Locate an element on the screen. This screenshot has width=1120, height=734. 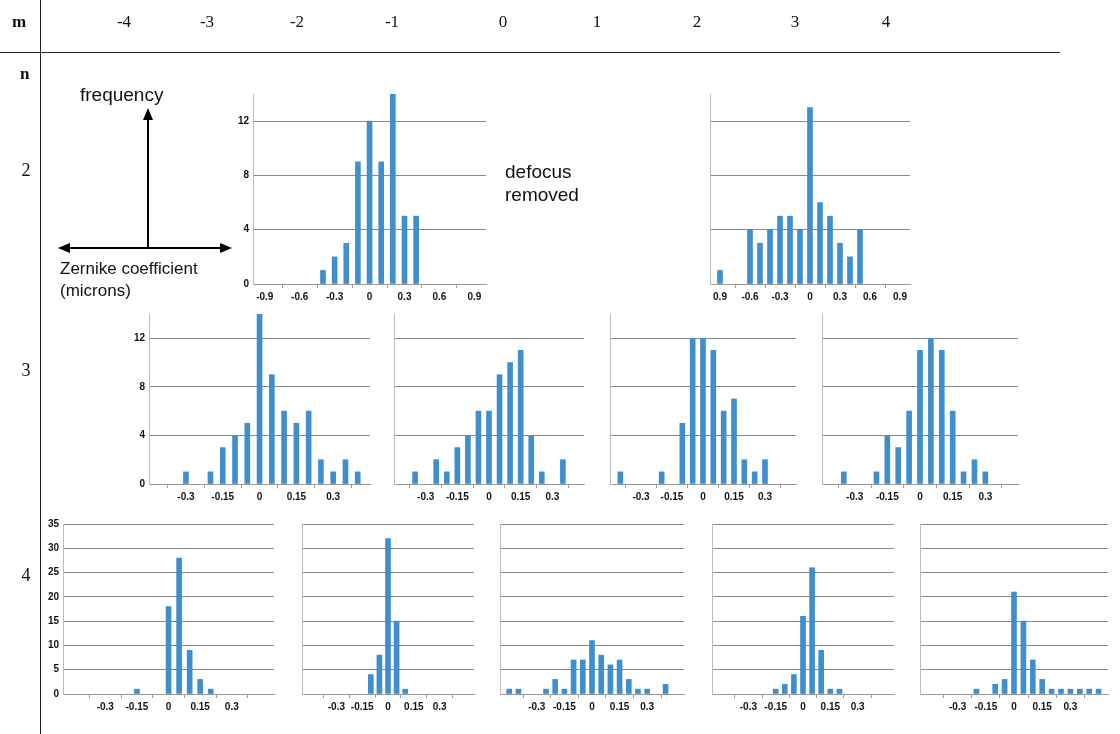
category-label: -1 is located at coordinates (392, 22).